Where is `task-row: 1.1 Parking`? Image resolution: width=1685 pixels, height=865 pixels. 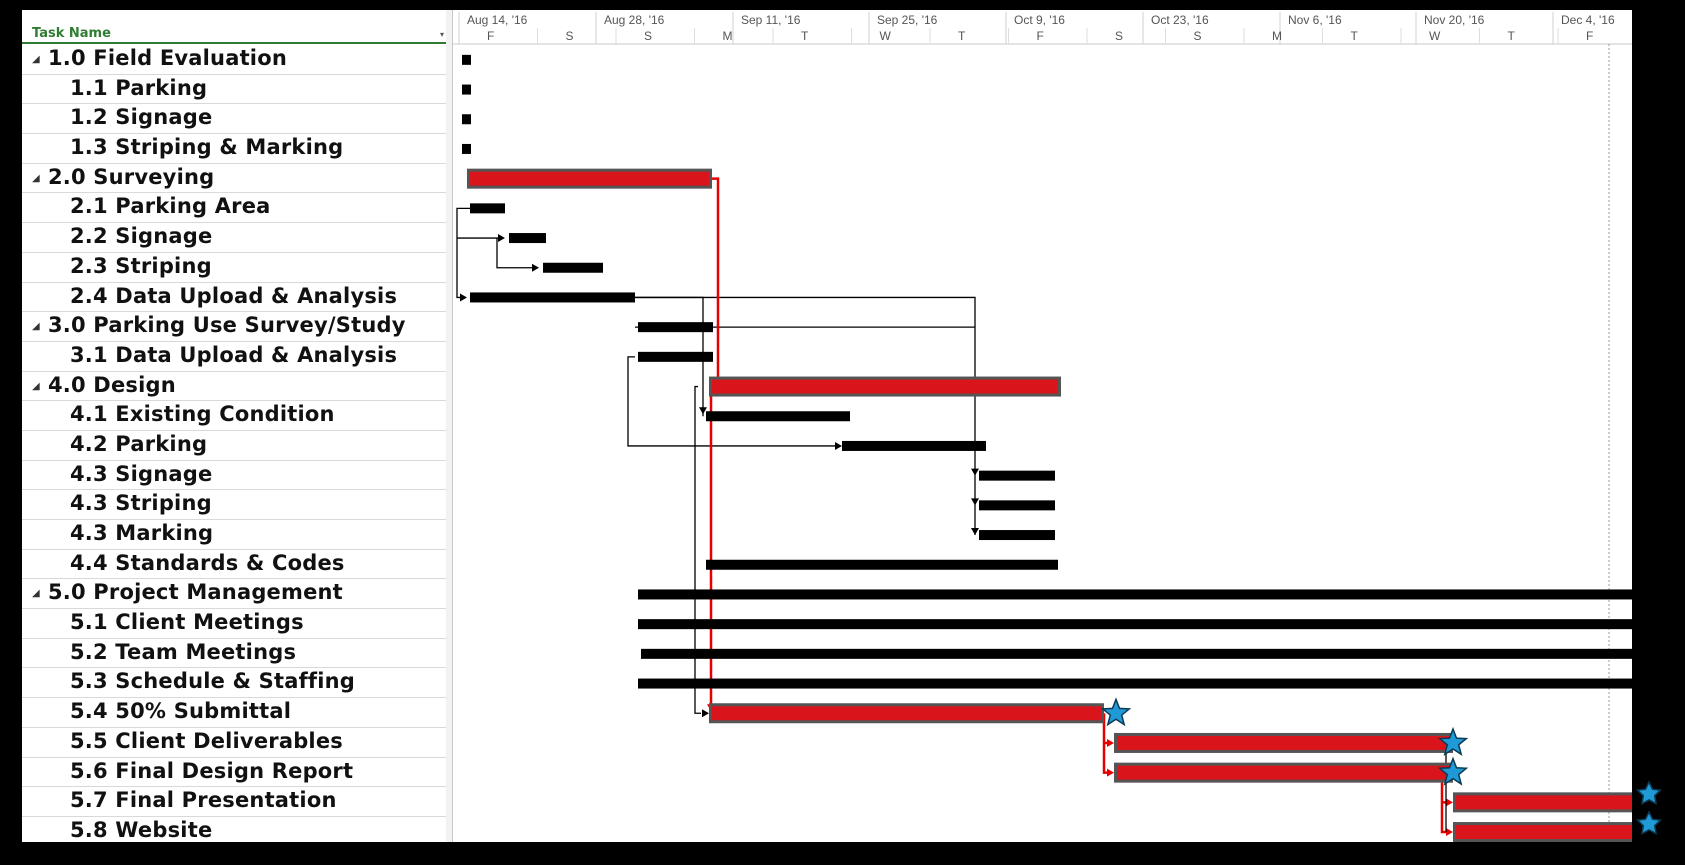
task-row: 1.1 Parking is located at coordinates (234, 90).